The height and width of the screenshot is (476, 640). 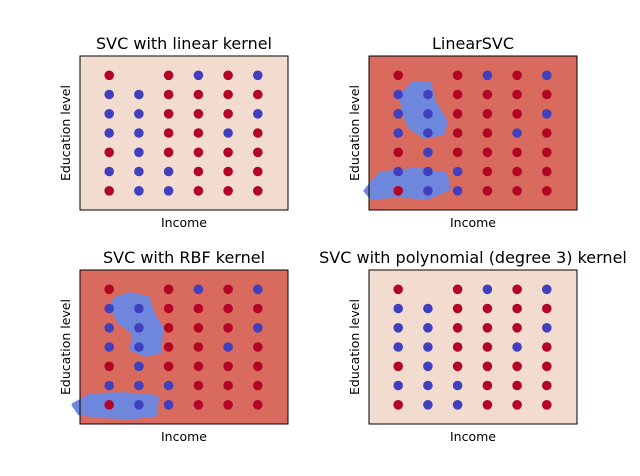 What do you see at coordinates (184, 43) in the screenshot?
I see `subplot-title: SVC with linear kernel` at bounding box center [184, 43].